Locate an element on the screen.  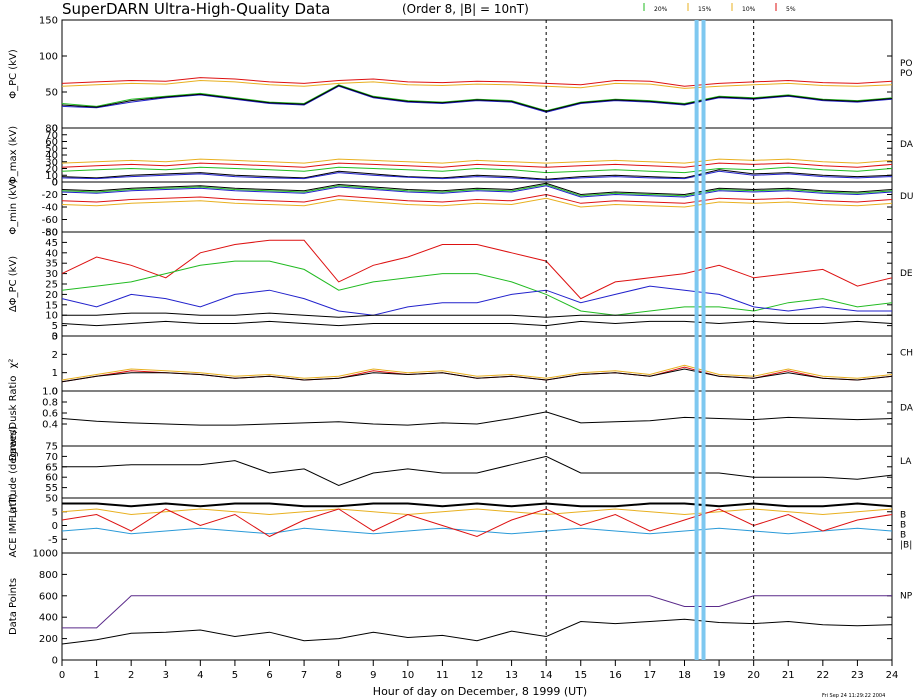
y-axis-label: Φ_max (kV) is located at coordinates (13, 155).